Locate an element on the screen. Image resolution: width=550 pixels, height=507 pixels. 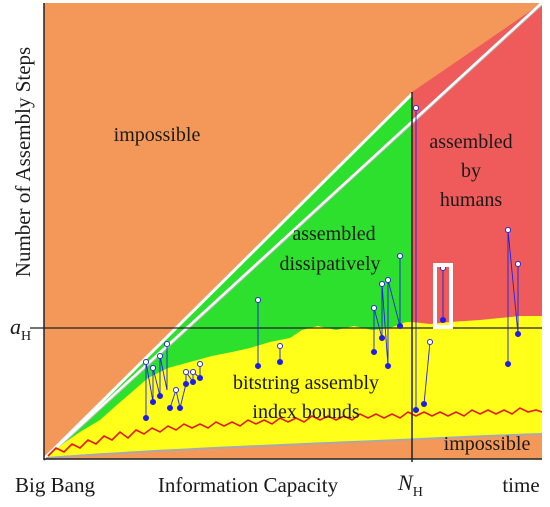
impossible-upper-label: impossible is located at coordinates (157, 135).